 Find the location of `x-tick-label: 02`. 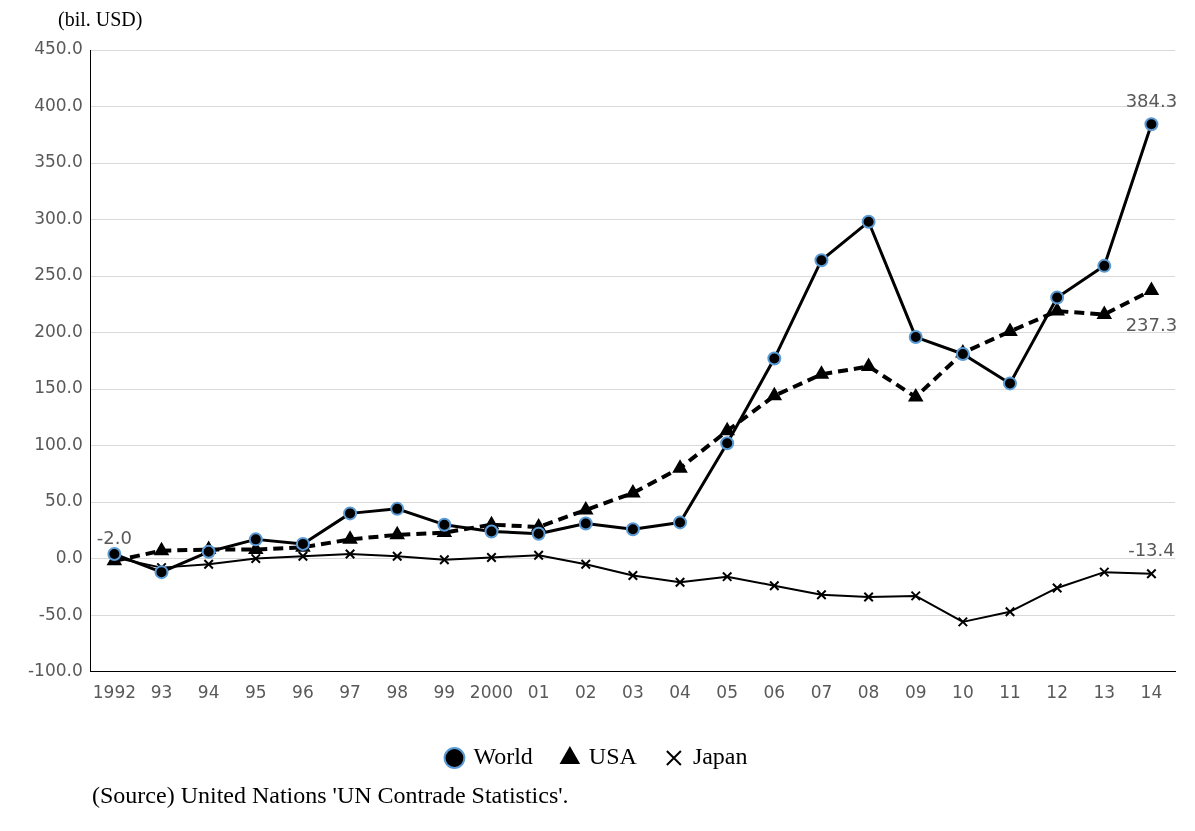

x-tick-label: 02 is located at coordinates (585, 692).